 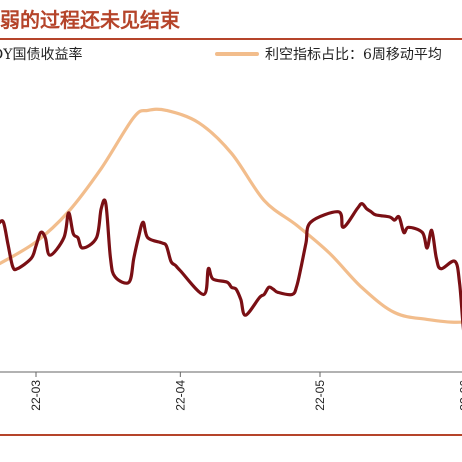 I want to click on legend-item-bond-yield: DY国债收益率, so click(x=41, y=54).